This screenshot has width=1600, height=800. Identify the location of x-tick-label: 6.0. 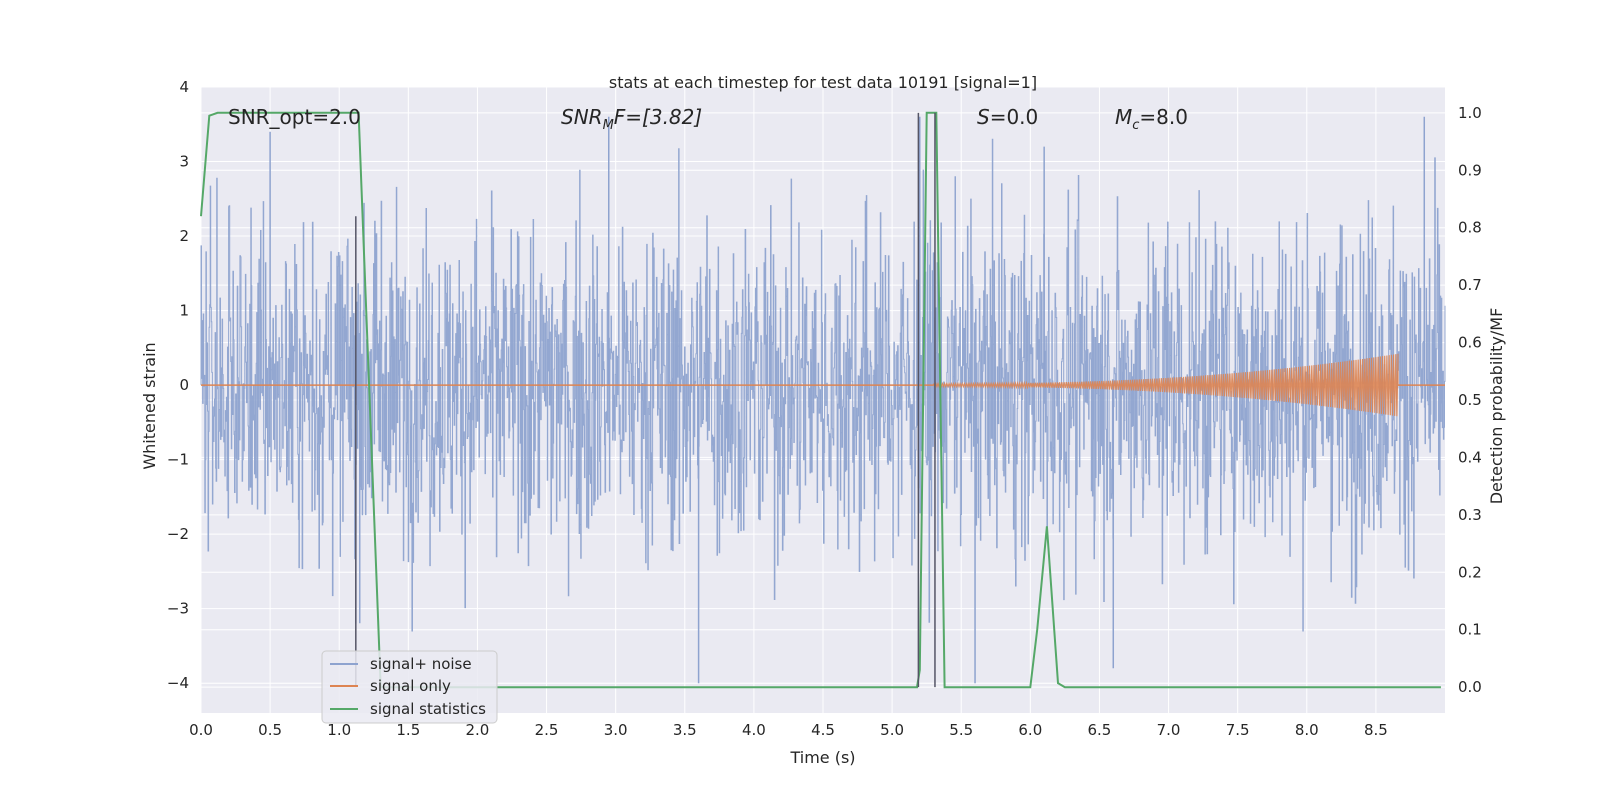
(1030, 730).